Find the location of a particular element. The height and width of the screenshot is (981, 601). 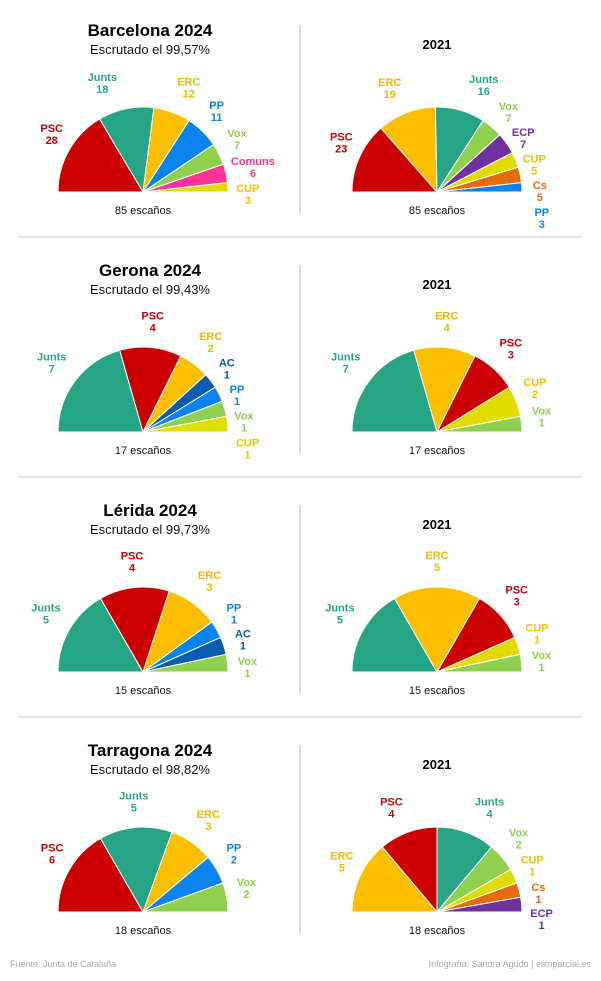

slice-label-cs: Cs 5 is located at coordinates (540, 192).